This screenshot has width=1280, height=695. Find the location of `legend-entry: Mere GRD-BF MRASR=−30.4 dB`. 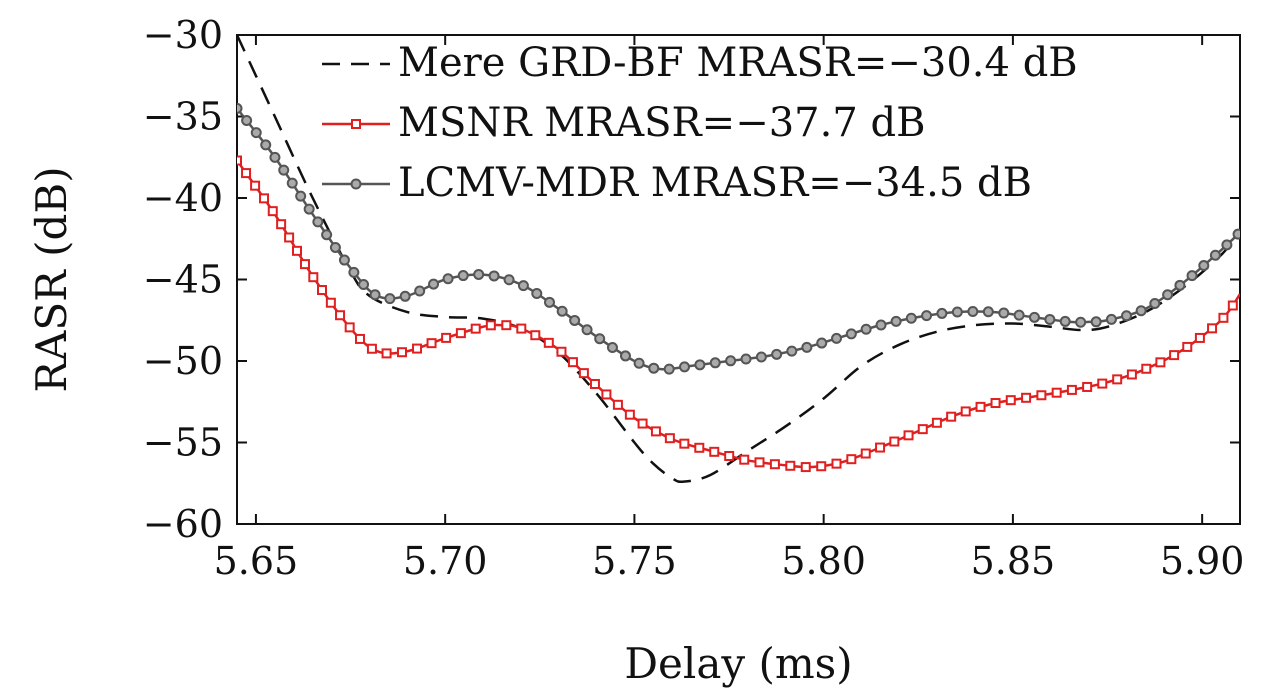

legend-entry: Mere GRD-BF MRASR=−30.4 dB is located at coordinates (700, 63).